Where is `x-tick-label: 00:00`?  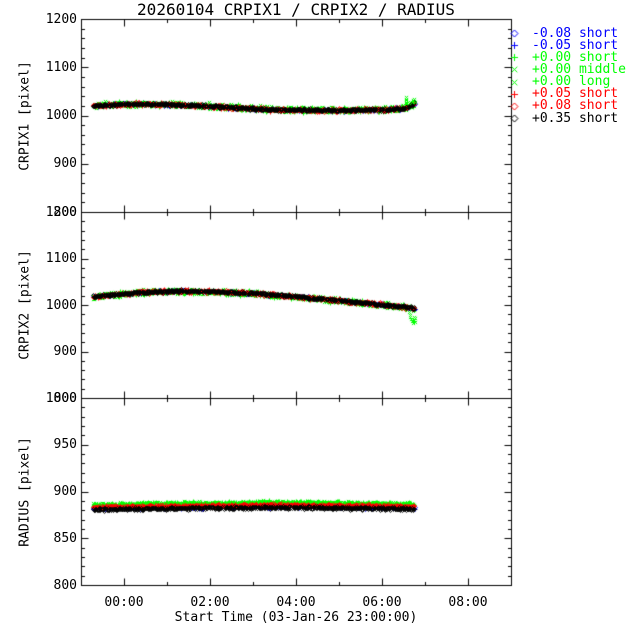 x-tick-label: 00:00 is located at coordinates (124, 602).